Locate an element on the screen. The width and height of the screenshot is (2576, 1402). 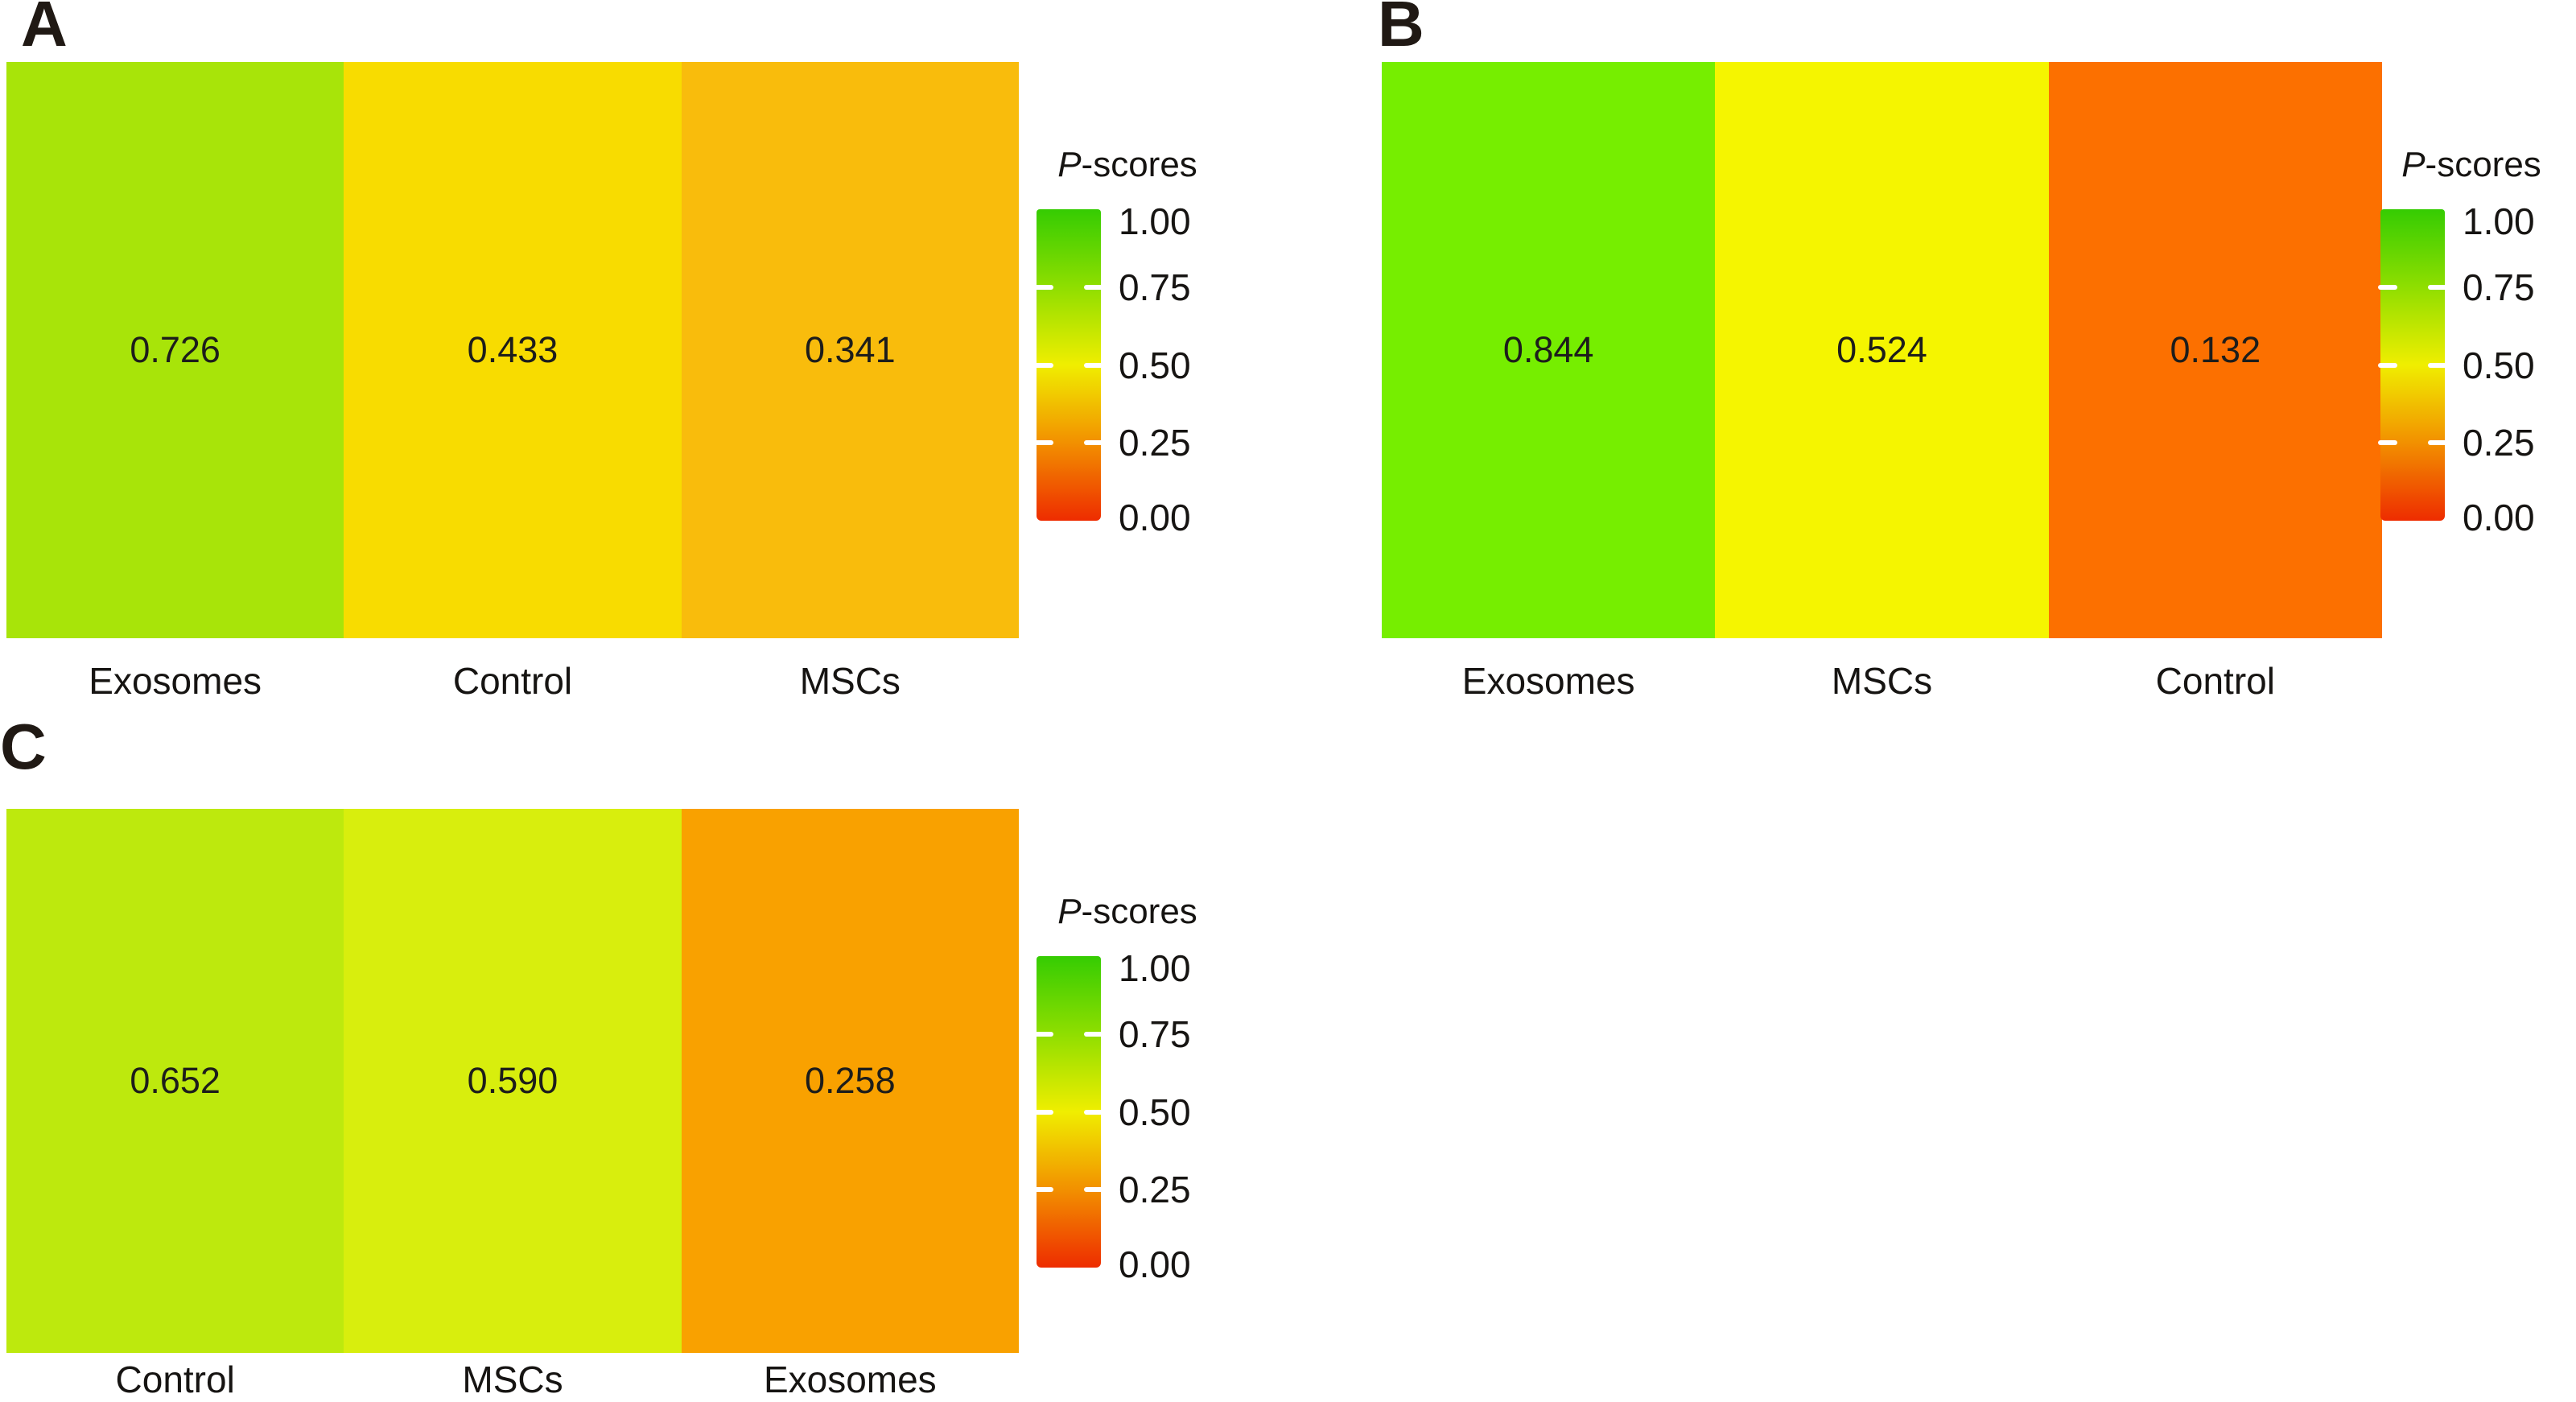
cell-value: 0.132 is located at coordinates (2215, 349).